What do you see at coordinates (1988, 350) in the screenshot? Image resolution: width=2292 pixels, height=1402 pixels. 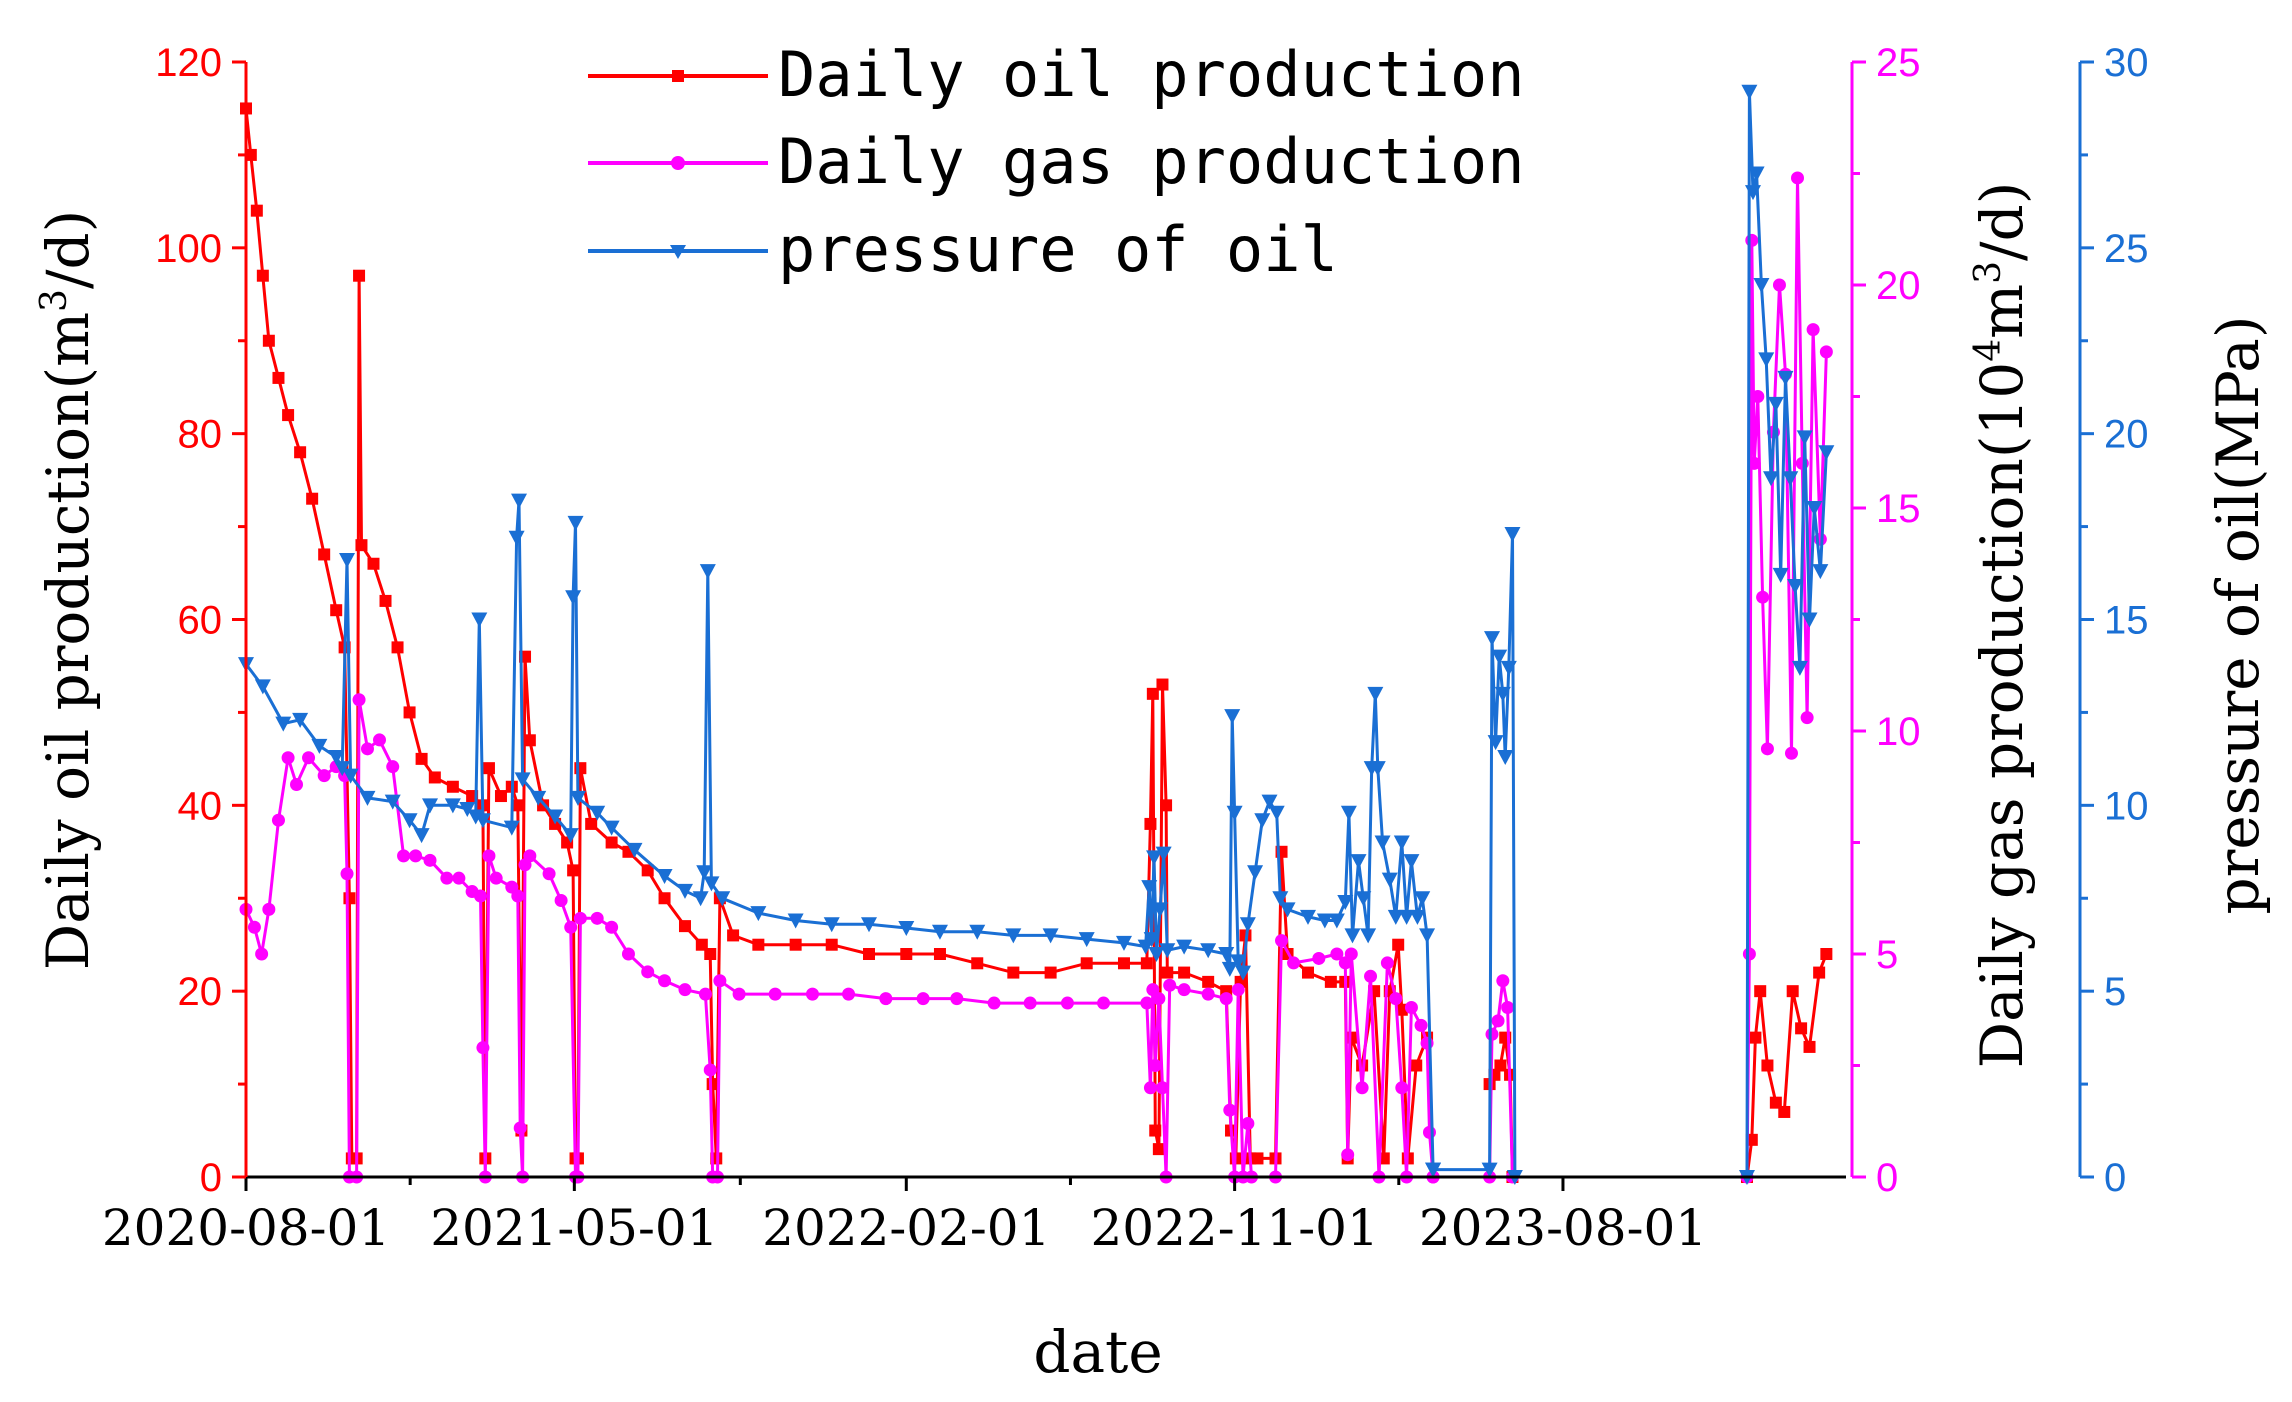 I see `gas-title-sup-1: 4` at bounding box center [1988, 350].